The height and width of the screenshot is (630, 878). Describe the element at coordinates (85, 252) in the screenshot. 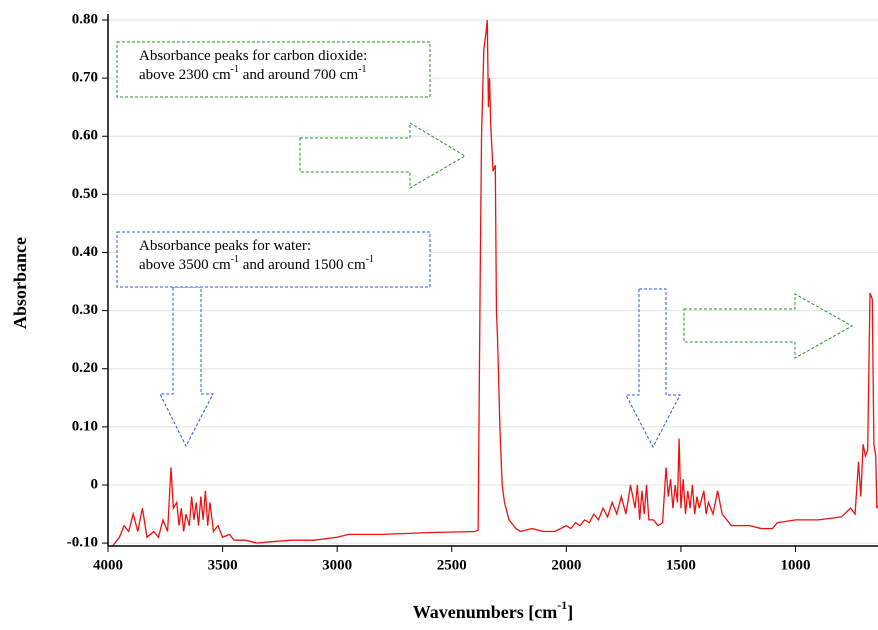

I see `y-tick-label: 0.40` at that location.